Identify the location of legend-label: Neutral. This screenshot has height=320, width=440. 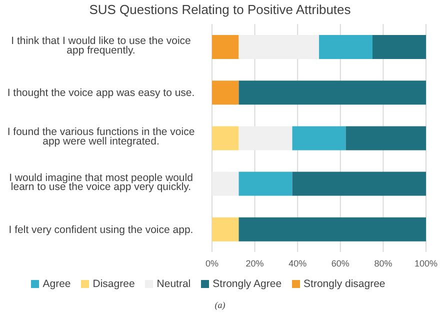
(173, 284).